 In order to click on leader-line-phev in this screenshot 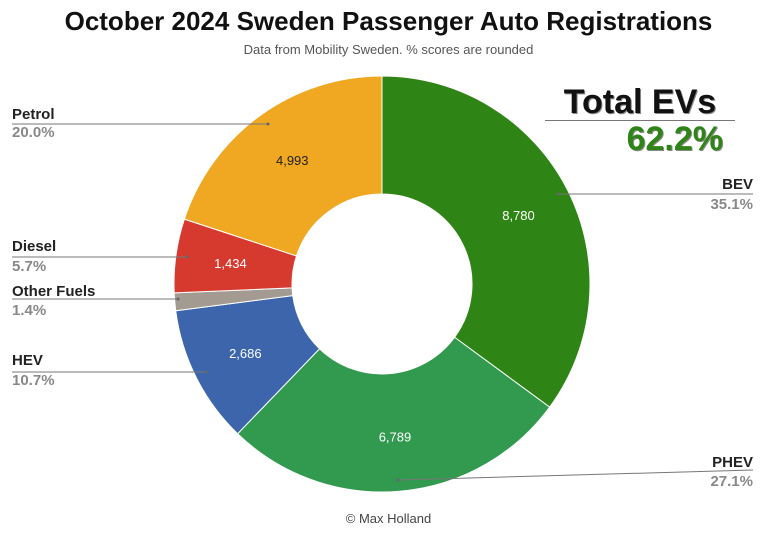, I will do `click(575, 475)`.